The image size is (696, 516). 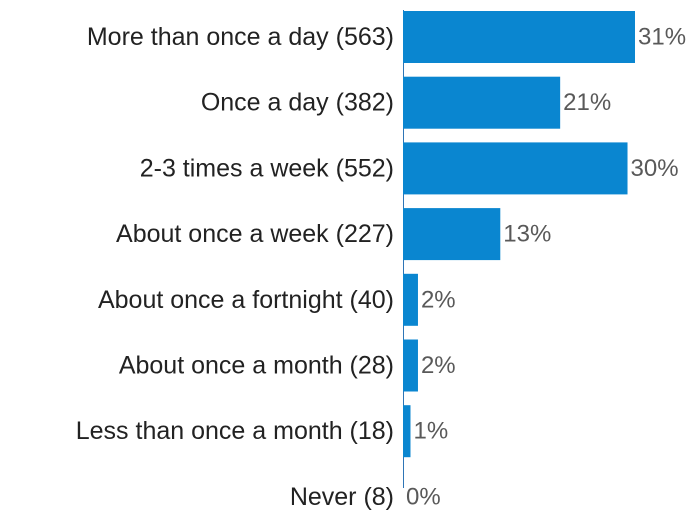 I want to click on category-label: More than once a day (563), so click(x=240, y=37).